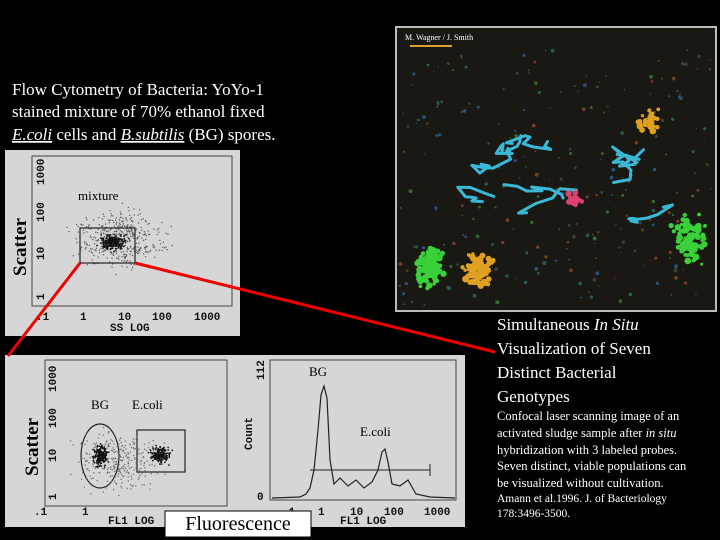 This screenshot has width=720, height=540. Describe the element at coordinates (582, 499) in the screenshot. I see `reference-line: Amann et al.1996. J. of Bacteriology` at that location.